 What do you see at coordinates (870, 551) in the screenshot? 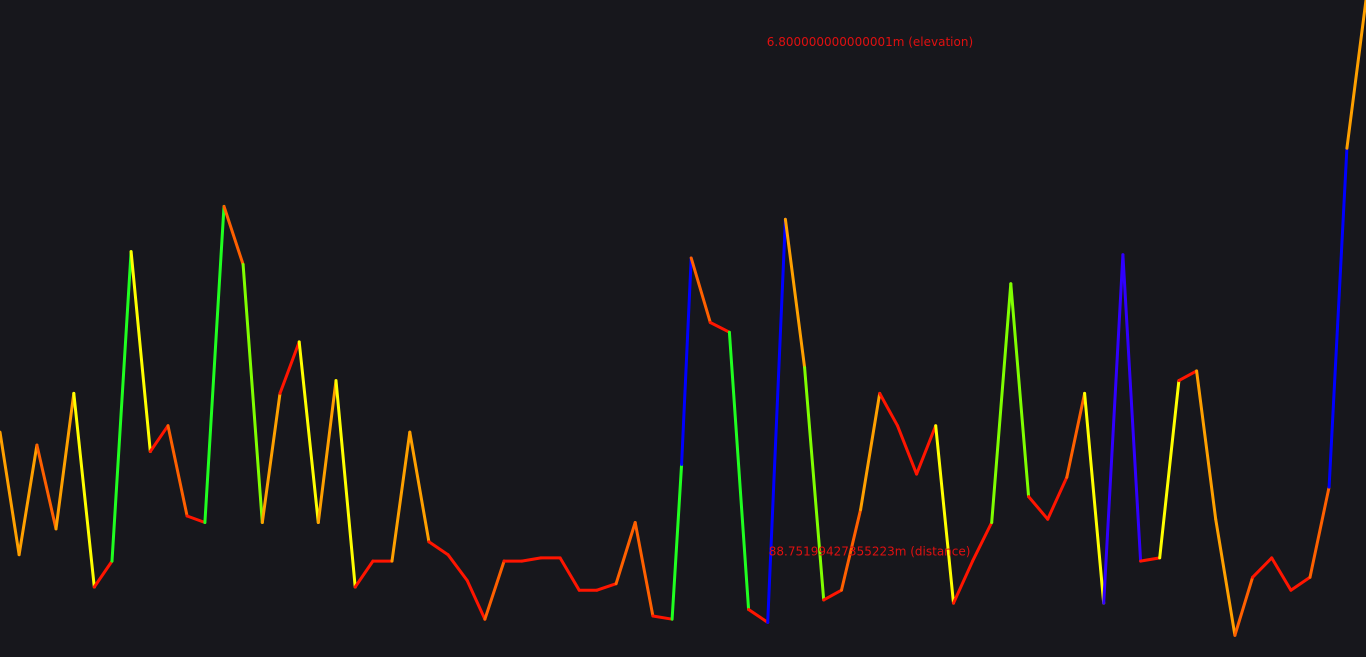
I see `distance-annotation: 88.75199427355223m (distance)` at bounding box center [870, 551].